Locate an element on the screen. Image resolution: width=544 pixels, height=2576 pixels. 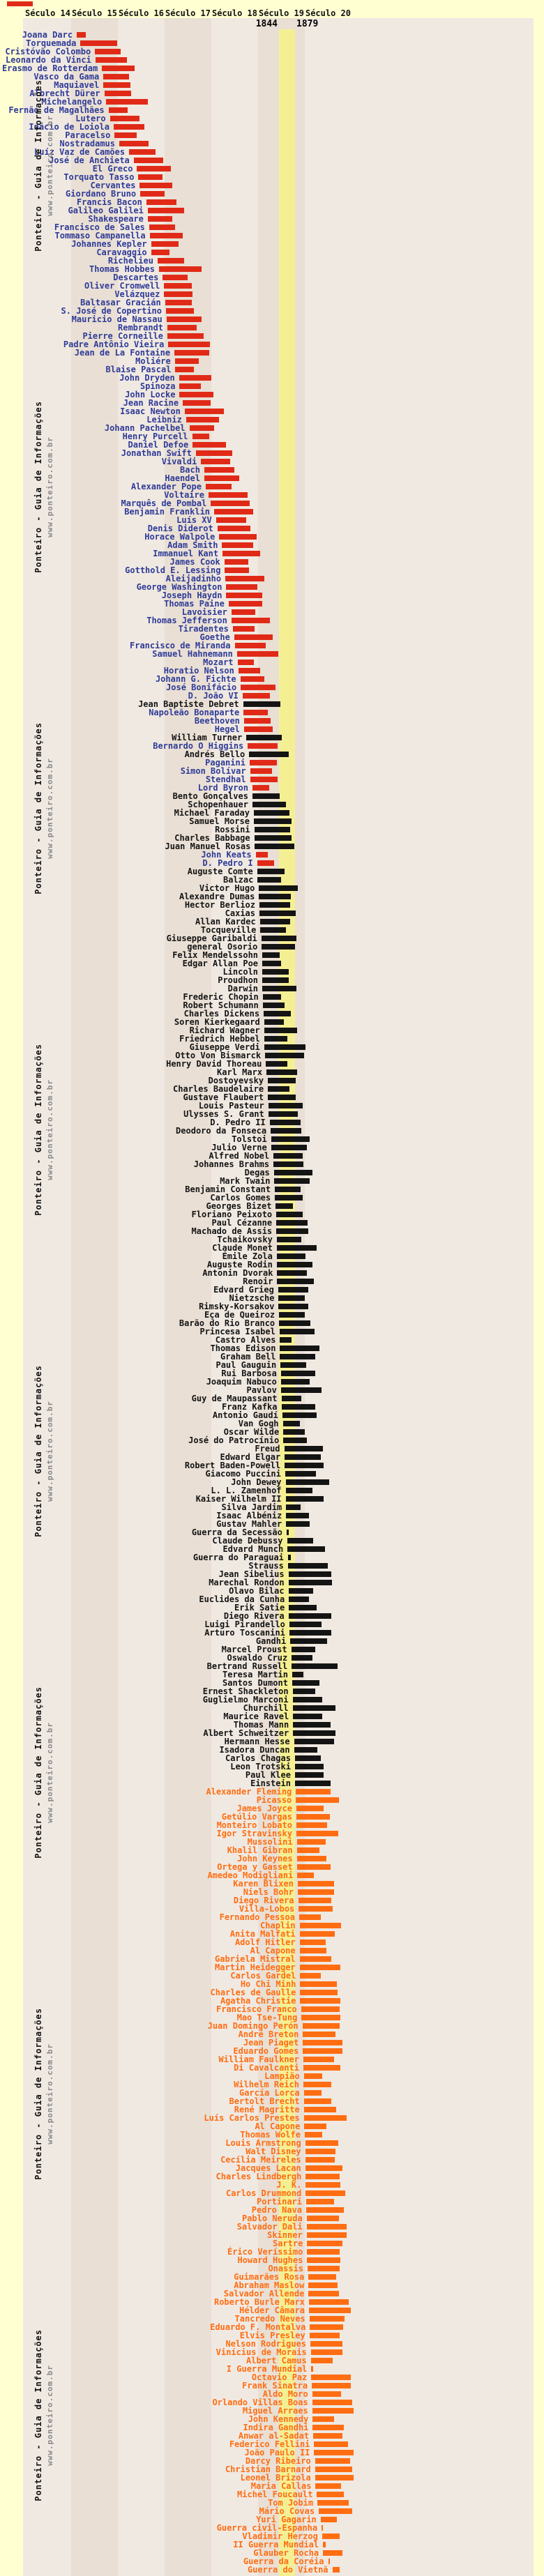
timeline-row: Karen Blixen is located at coordinates (272, 1884).